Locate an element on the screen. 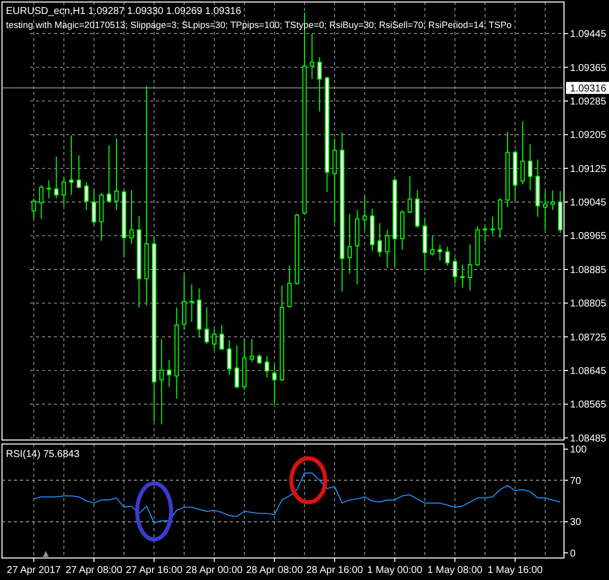  y-tick-label: 1.08805 is located at coordinates (588, 304).